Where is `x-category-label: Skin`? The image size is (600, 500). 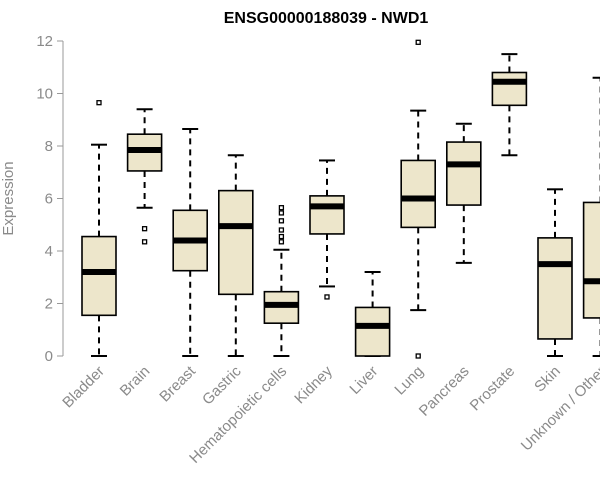
x-category-label: Skin is located at coordinates (547, 379).